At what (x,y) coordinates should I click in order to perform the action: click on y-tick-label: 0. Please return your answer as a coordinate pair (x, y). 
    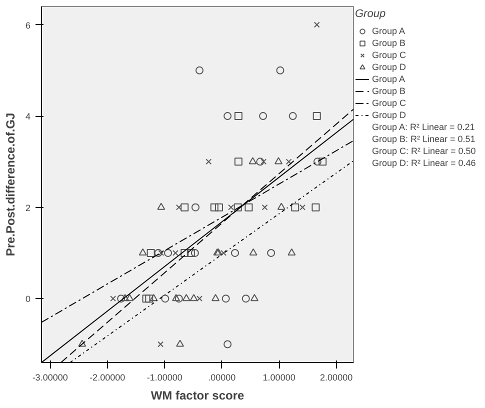
    Looking at the image, I should click on (28, 299).